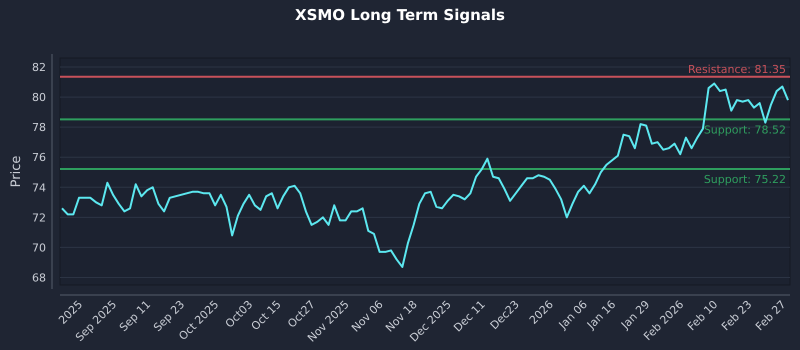  What do you see at coordinates (39, 187) in the screenshot?
I see `y-tick-label: 74` at bounding box center [39, 187].